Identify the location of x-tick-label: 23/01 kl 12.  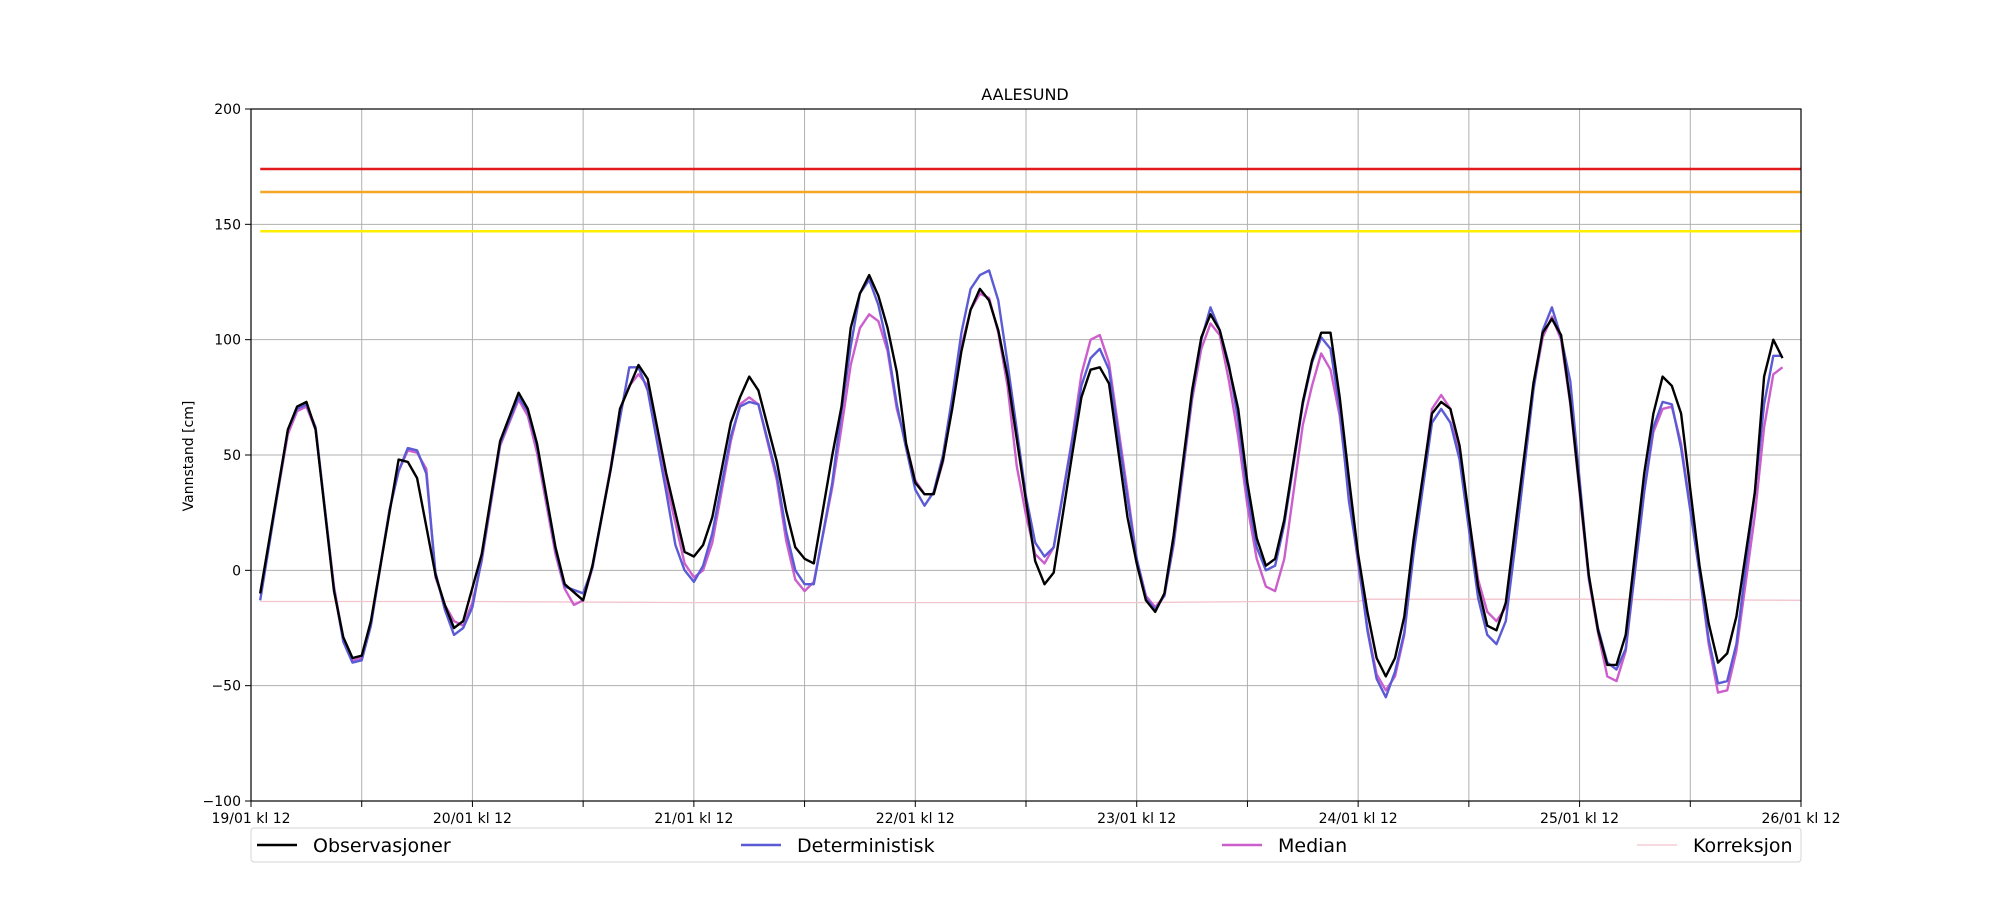
(1136, 819).